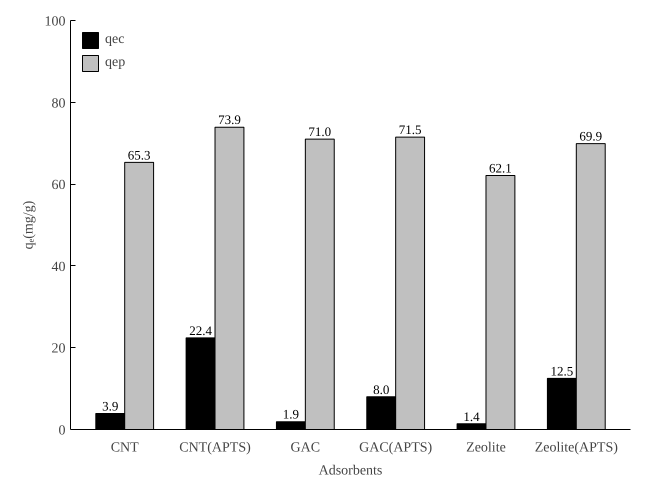  Describe the element at coordinates (125, 448) in the screenshot. I see `x-tick-label: CNT` at that location.